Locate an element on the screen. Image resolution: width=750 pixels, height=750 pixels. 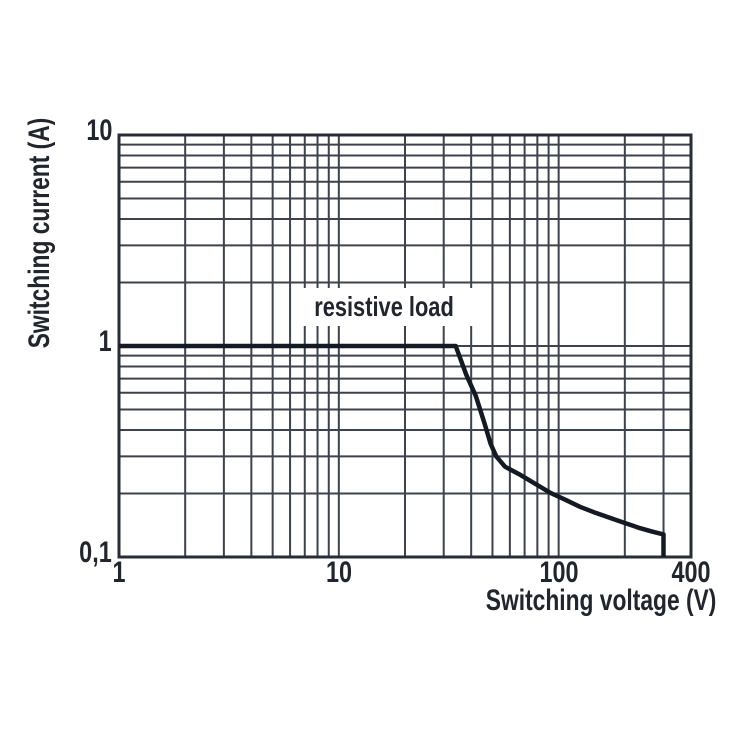
y-tick-label: 0,1 is located at coordinates (56, 553).